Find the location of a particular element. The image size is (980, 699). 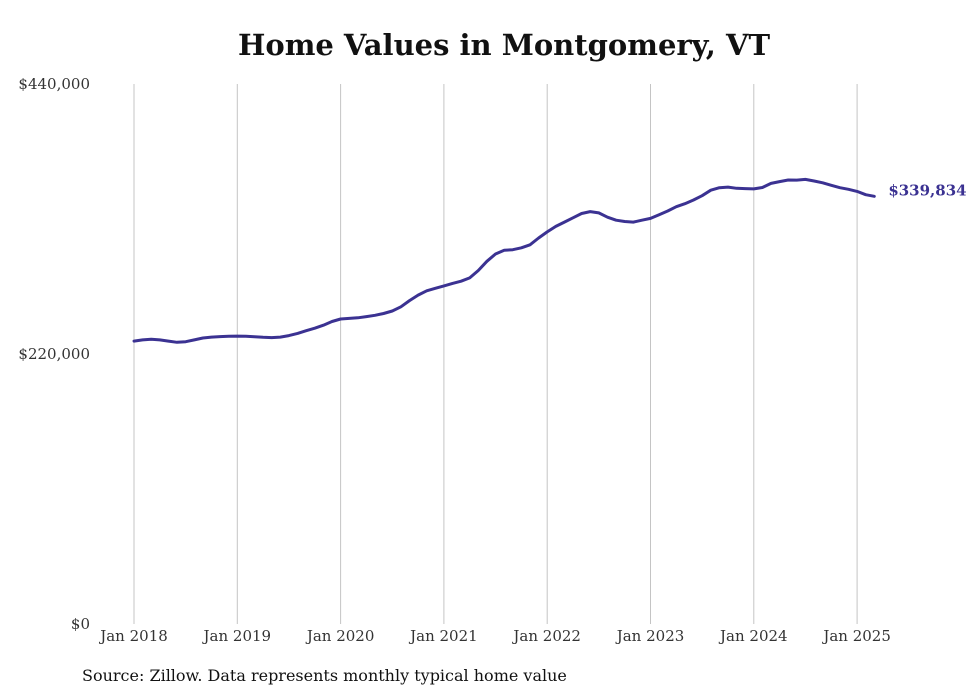

y-tick-label: $0 is located at coordinates (80, 624).